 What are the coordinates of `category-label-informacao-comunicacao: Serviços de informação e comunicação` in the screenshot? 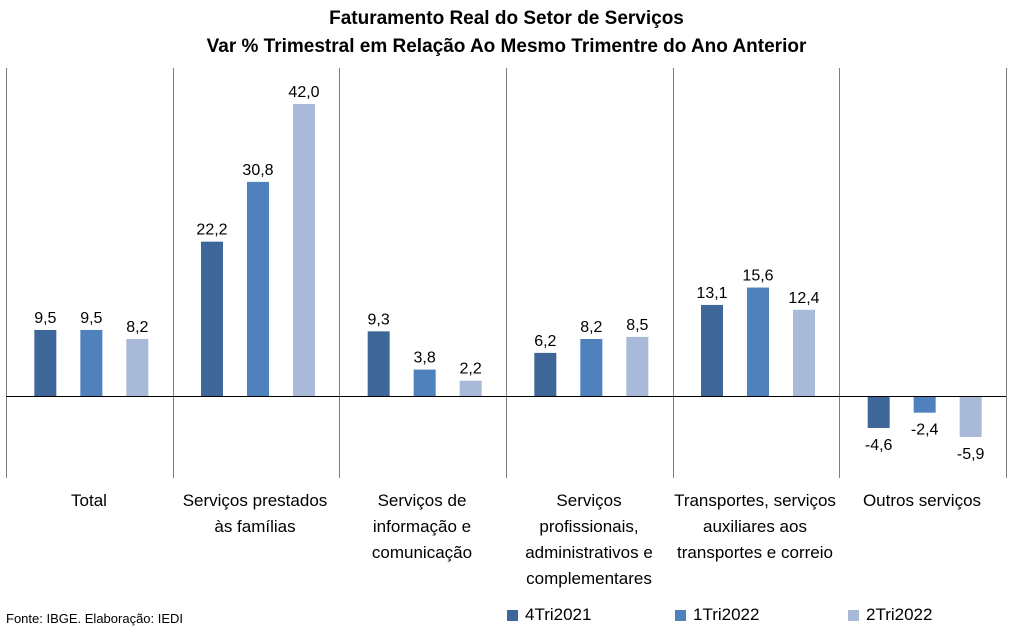 It's located at (422, 526).